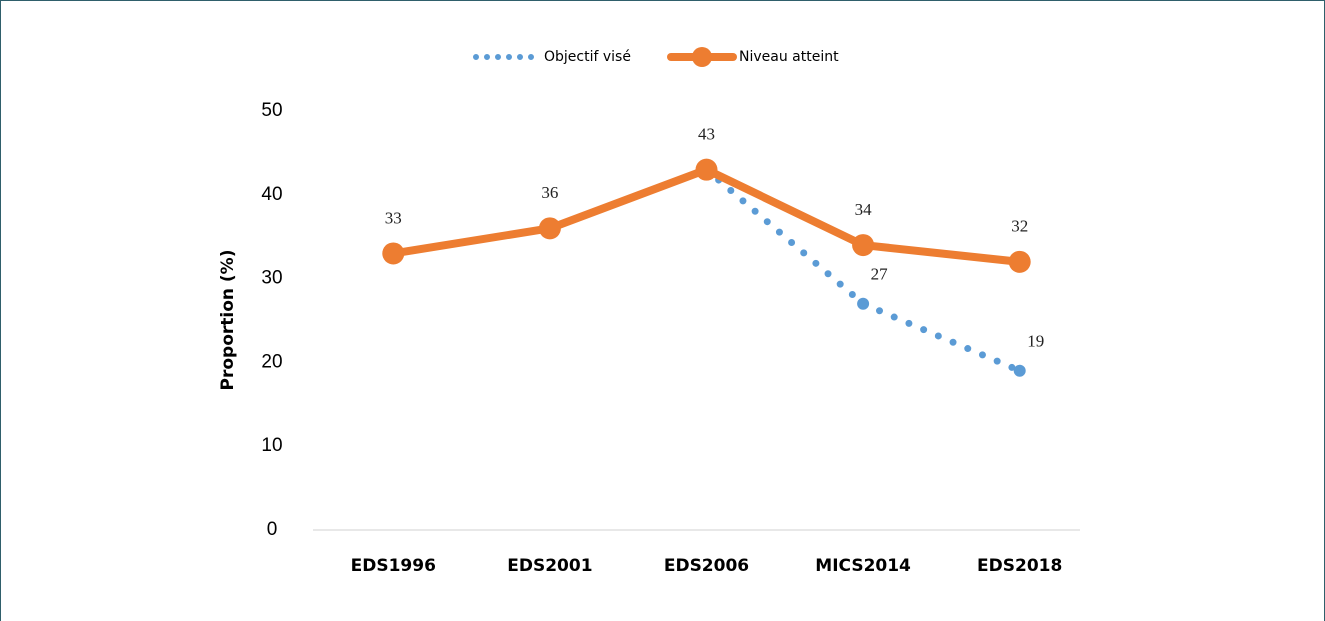 This screenshot has width=1325, height=621. Describe the element at coordinates (271, 361) in the screenshot. I see `y-tick-label: 20` at that location.